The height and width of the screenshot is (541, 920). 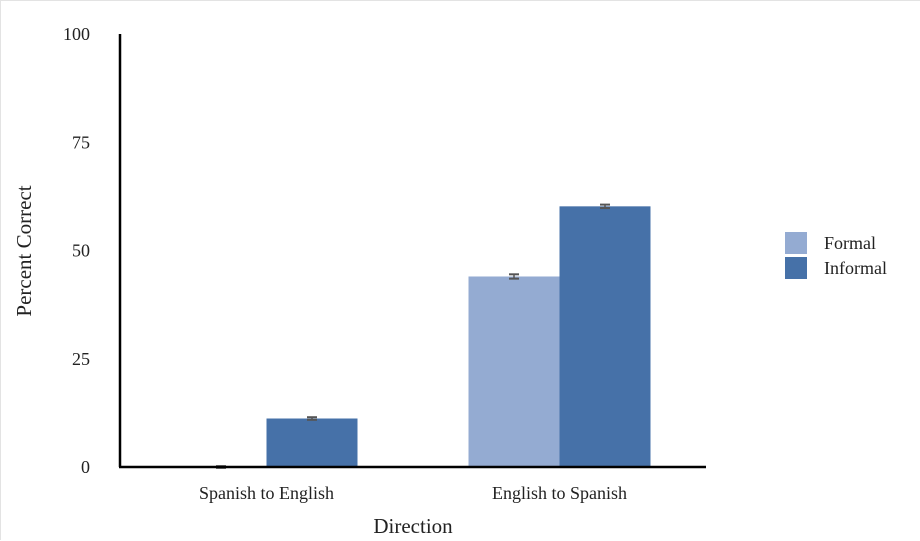 What do you see at coordinates (81, 142) in the screenshot?
I see `y-tick-label: 75` at bounding box center [81, 142].